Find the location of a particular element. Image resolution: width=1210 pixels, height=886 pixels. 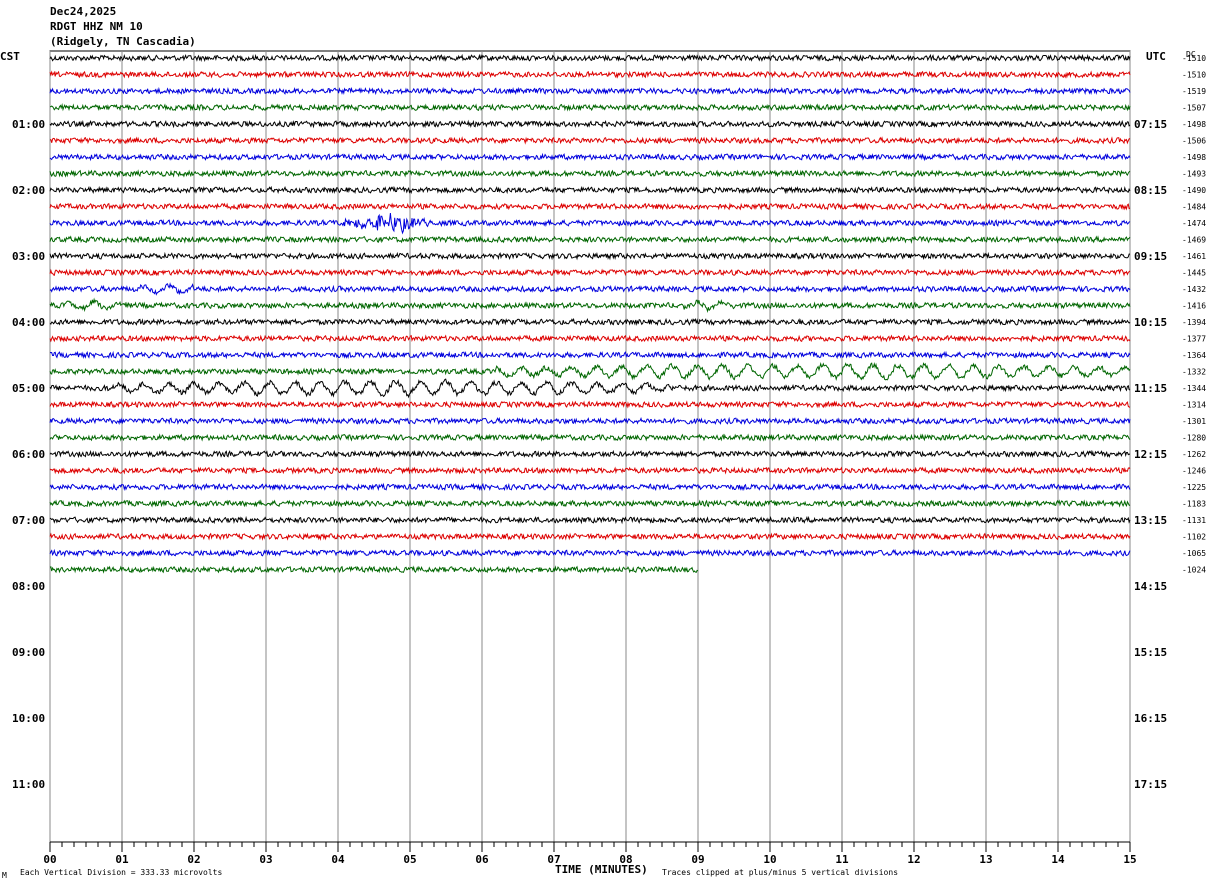

x-tick-label: 09 is located at coordinates (697, 859).